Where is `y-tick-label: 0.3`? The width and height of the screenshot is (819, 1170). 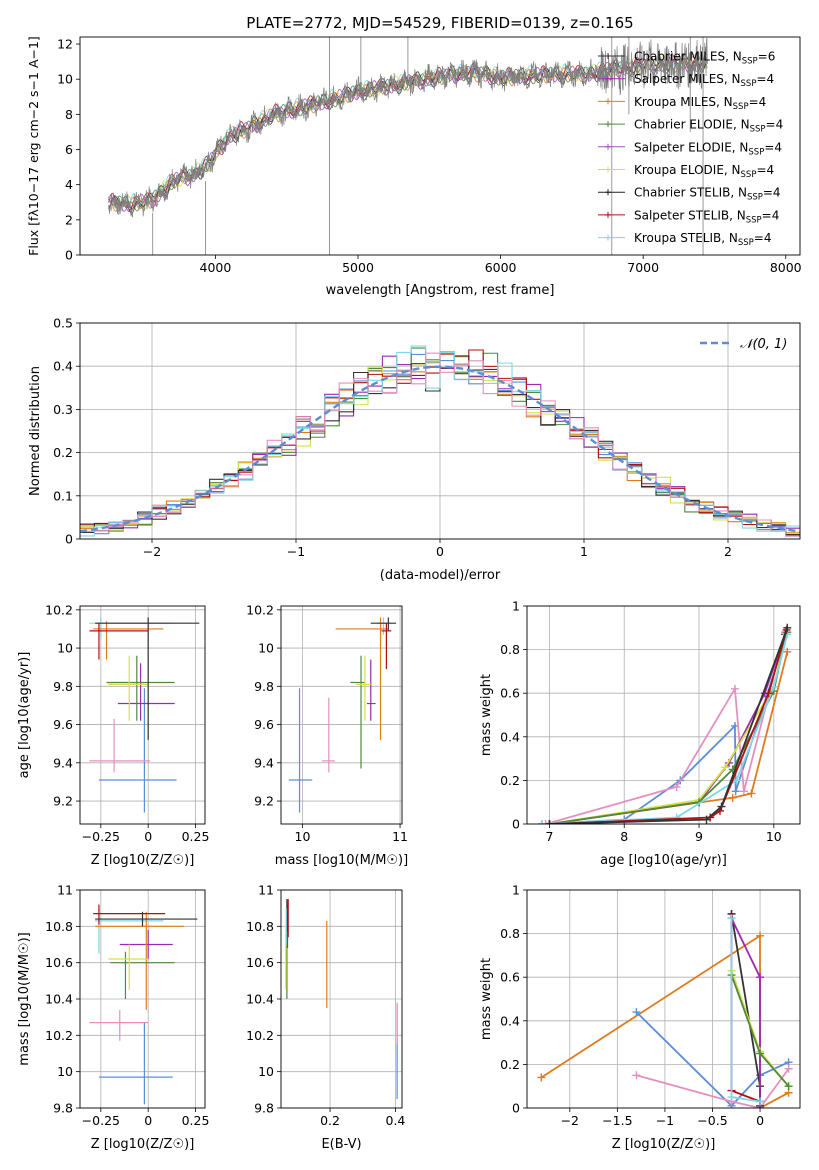
y-tick-label: 0.3 is located at coordinates (63, 409).